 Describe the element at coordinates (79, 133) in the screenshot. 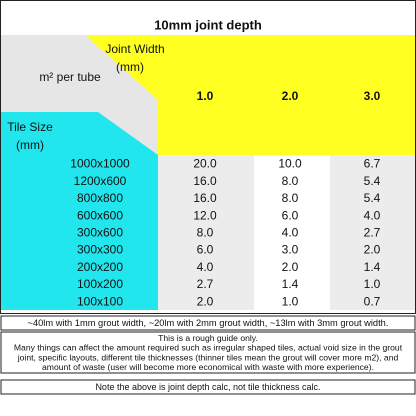

I see `tile-size-area` at that location.